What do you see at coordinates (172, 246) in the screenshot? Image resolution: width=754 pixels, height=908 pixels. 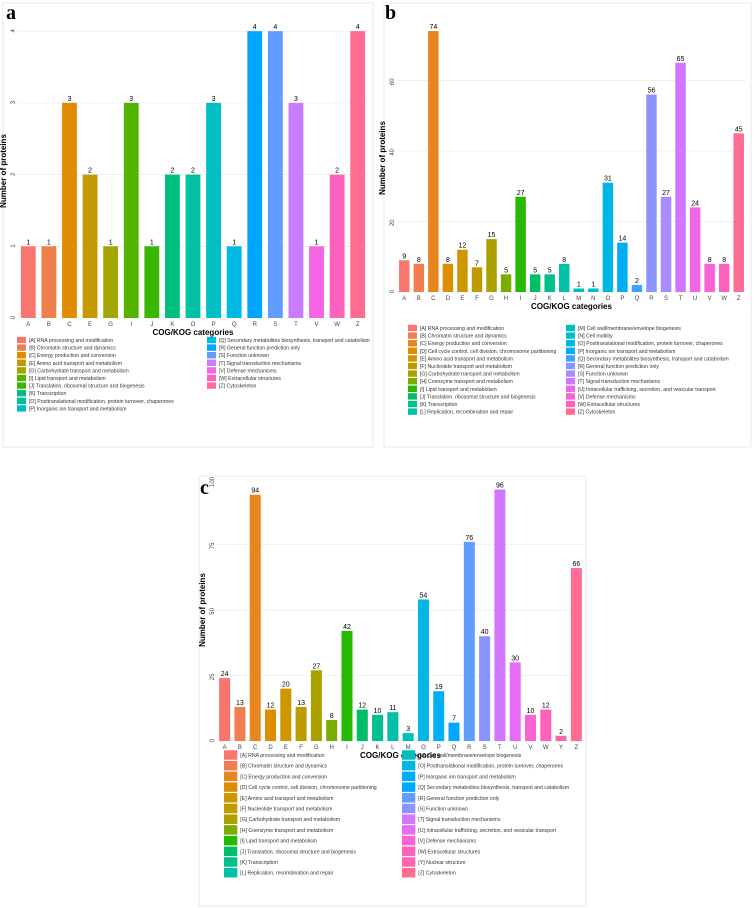 I see `bar-a-K` at bounding box center [172, 246].